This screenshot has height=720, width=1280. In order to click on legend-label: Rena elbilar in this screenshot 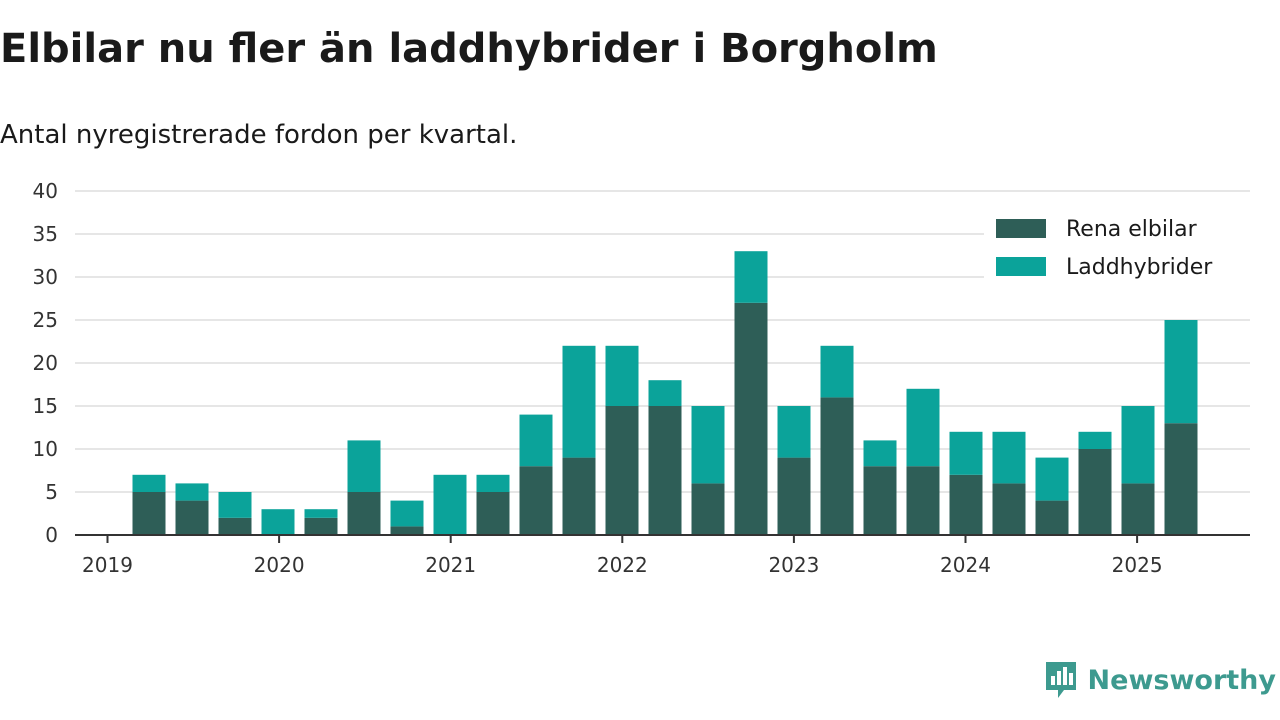, I will do `click(1132, 229)`.